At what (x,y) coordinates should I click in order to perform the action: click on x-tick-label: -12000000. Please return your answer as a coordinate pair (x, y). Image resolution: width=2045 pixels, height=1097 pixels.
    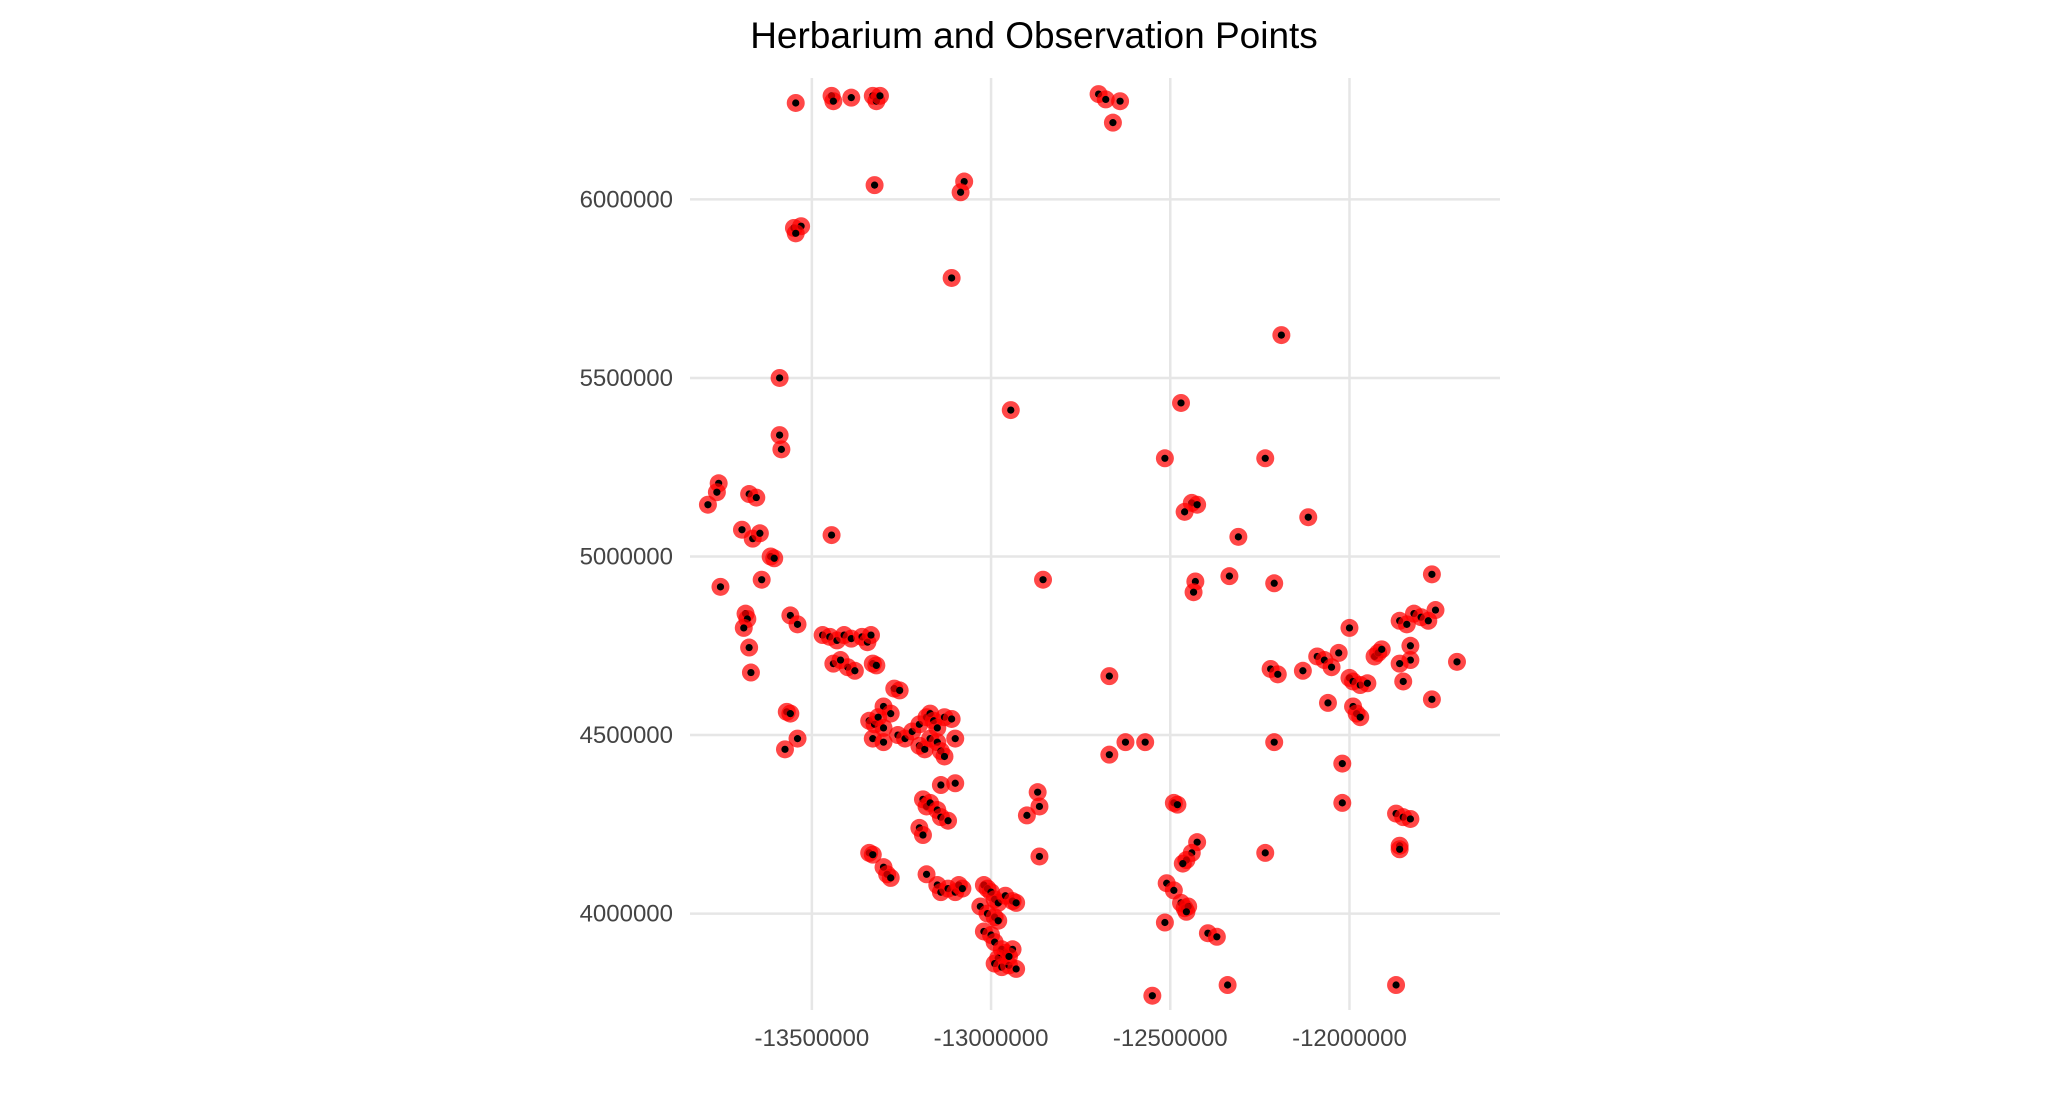
    Looking at the image, I should click on (1349, 1038).